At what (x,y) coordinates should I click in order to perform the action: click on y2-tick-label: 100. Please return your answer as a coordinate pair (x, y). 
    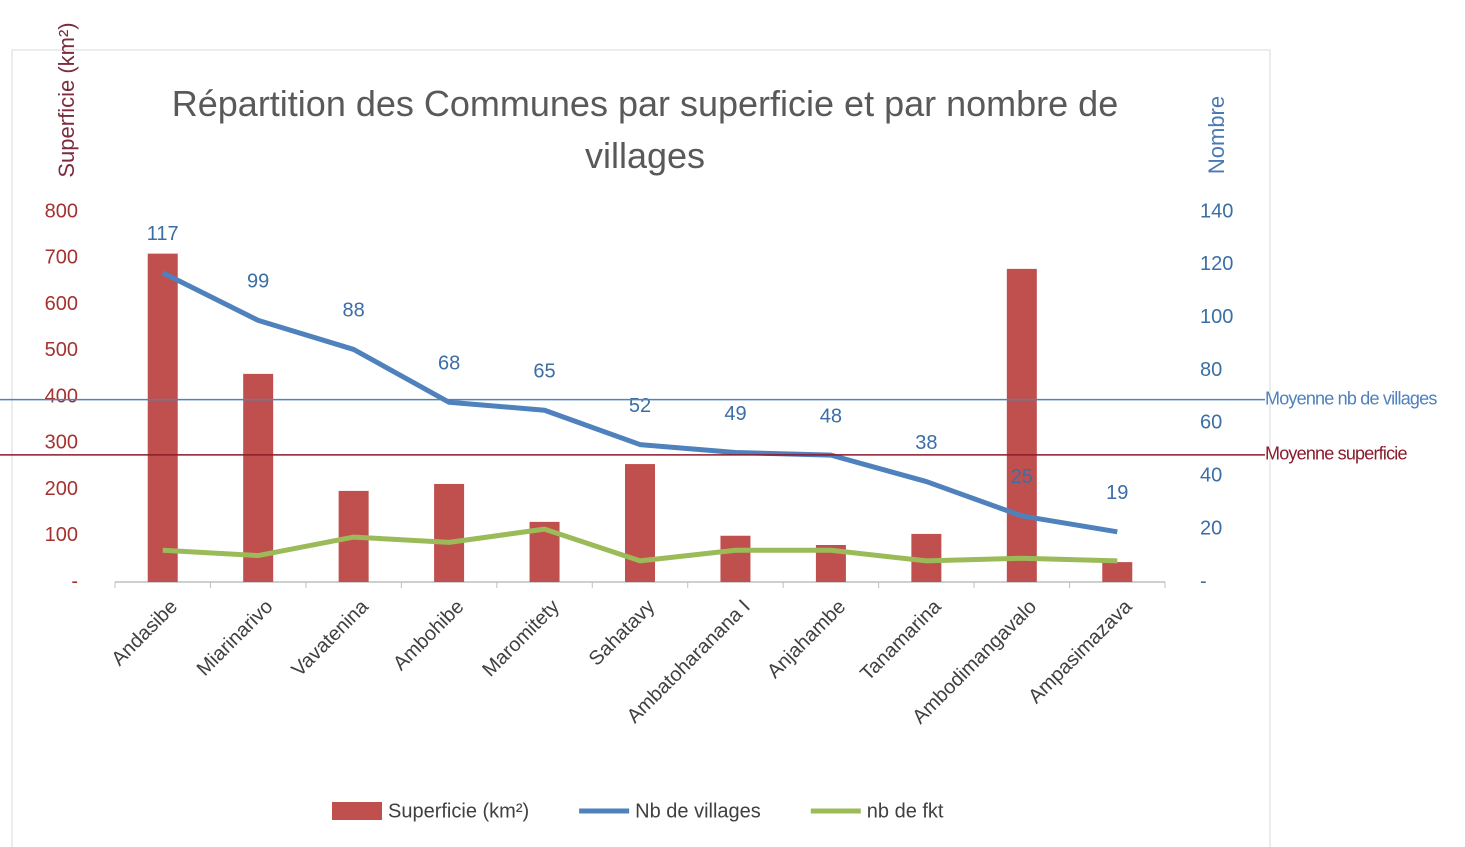
    Looking at the image, I should click on (1216, 317).